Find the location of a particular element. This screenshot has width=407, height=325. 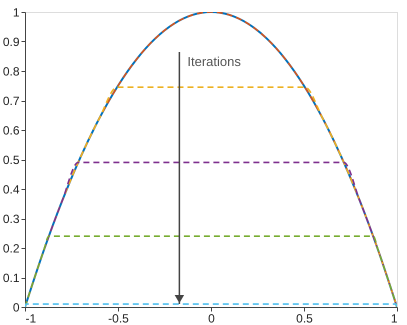

annotation: Iterations is located at coordinates (214, 61).